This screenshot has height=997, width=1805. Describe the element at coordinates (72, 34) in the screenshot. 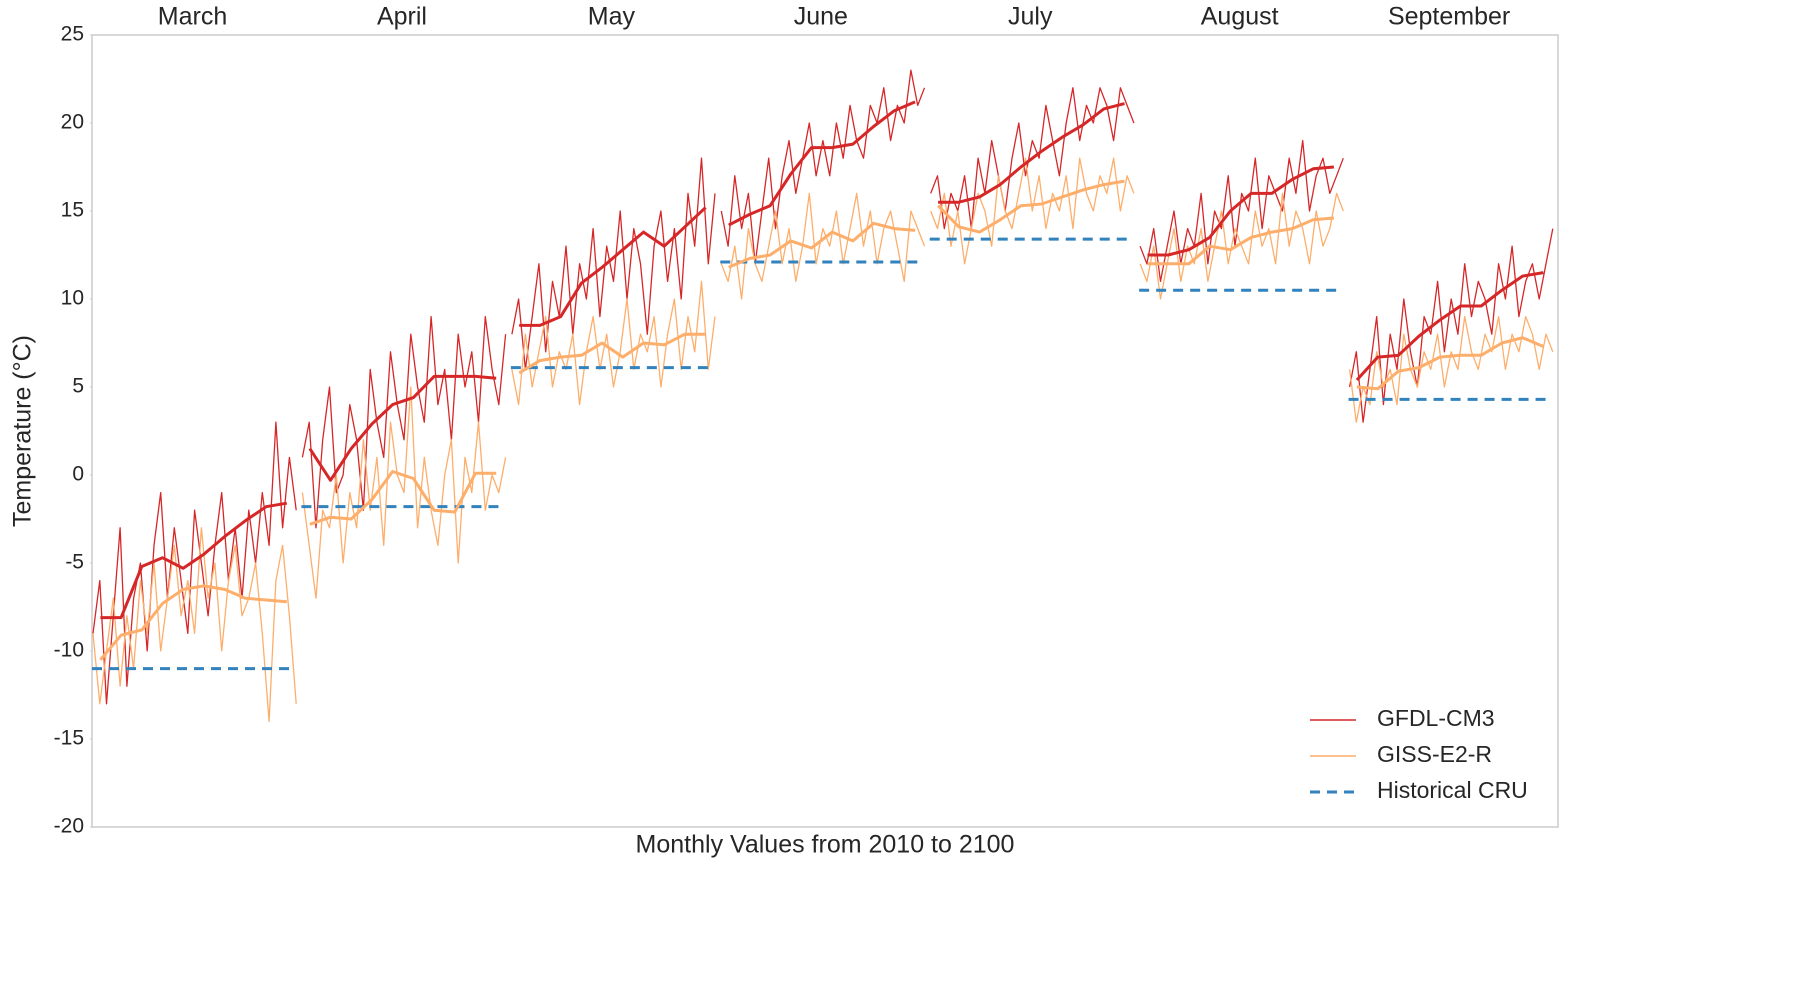

I see `y-tick-label: 25` at that location.